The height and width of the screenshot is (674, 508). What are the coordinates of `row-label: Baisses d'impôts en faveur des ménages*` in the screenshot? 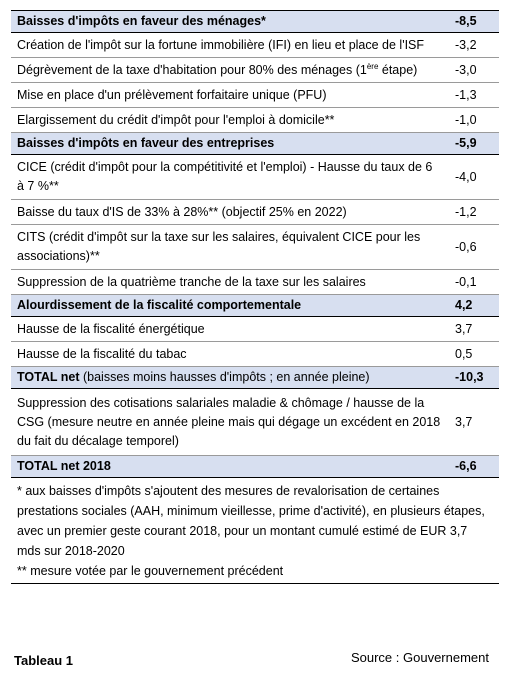 It's located at (229, 21).